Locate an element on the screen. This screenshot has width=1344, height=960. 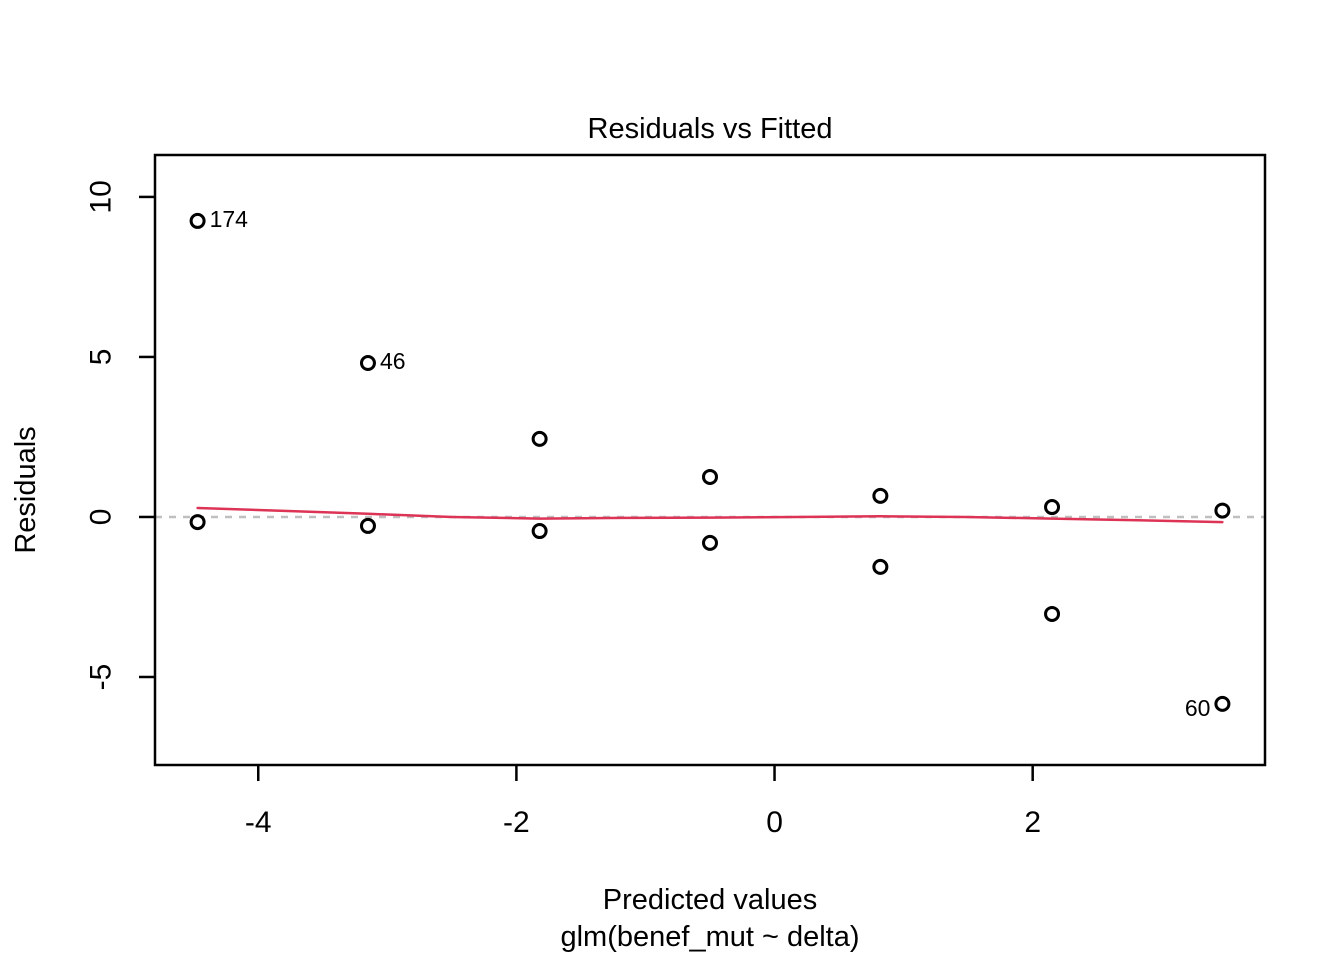
chart-title: Residuals vs Fitted is located at coordinates (710, 129).